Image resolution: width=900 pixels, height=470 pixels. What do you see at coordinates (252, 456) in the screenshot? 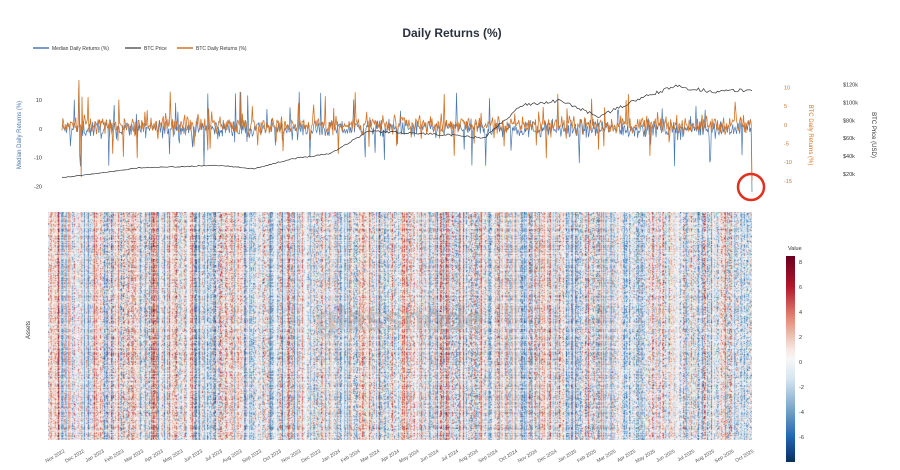
I see `date-tick-label: Sep 2023` at bounding box center [252, 456].